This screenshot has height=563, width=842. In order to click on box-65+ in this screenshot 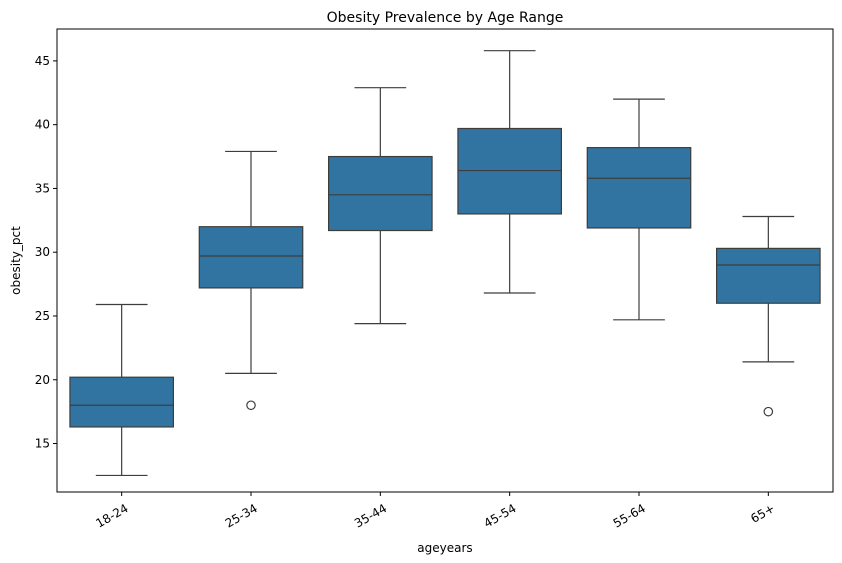, I will do `click(768, 316)`.